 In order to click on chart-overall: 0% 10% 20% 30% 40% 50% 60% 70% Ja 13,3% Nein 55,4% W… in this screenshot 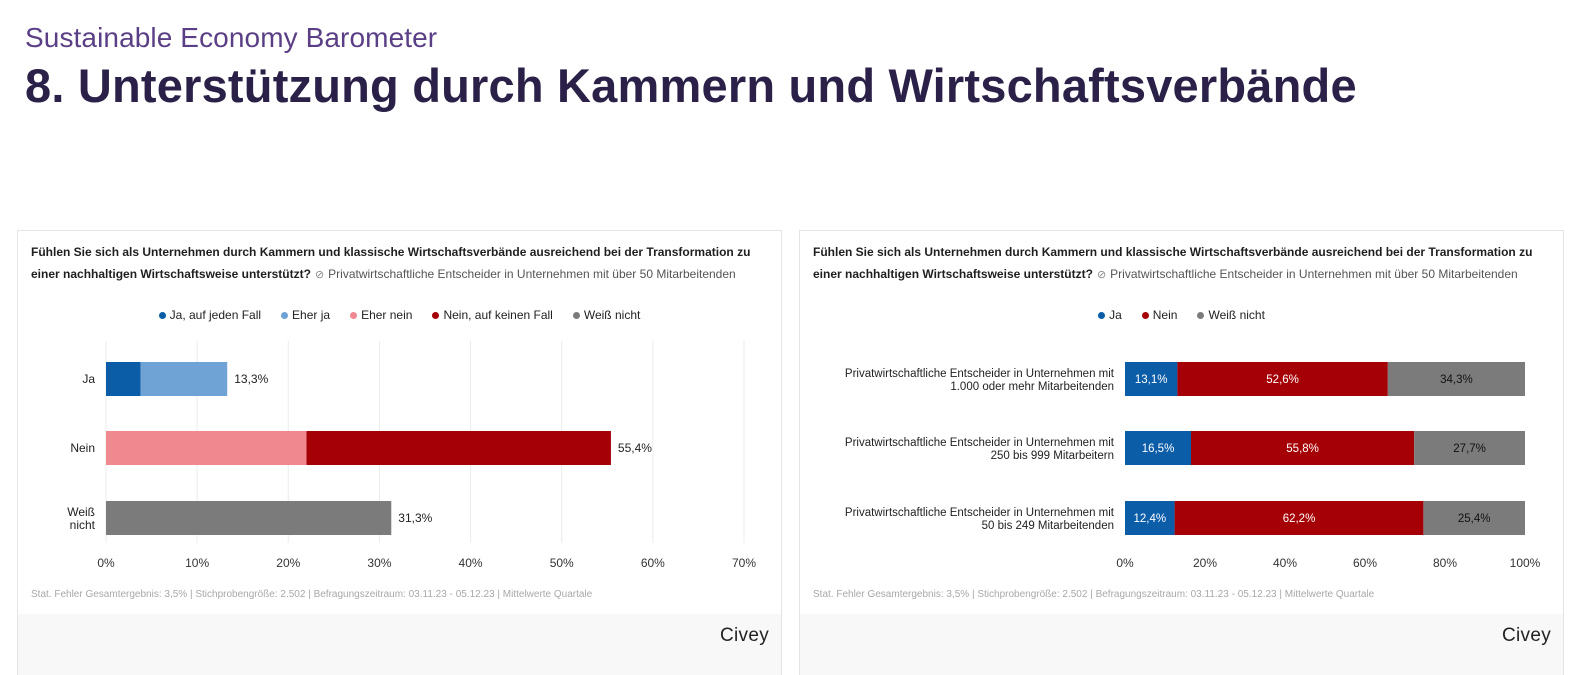, I will do `click(411, 455)`.